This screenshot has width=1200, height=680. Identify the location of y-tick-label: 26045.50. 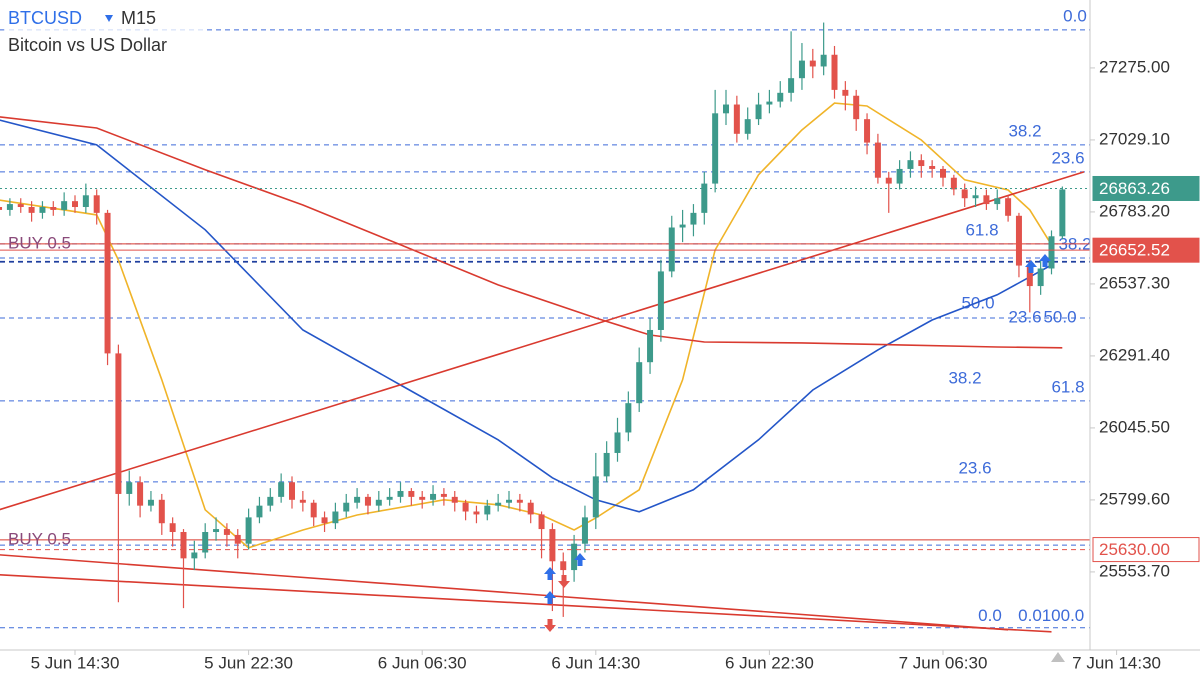
(1134, 426).